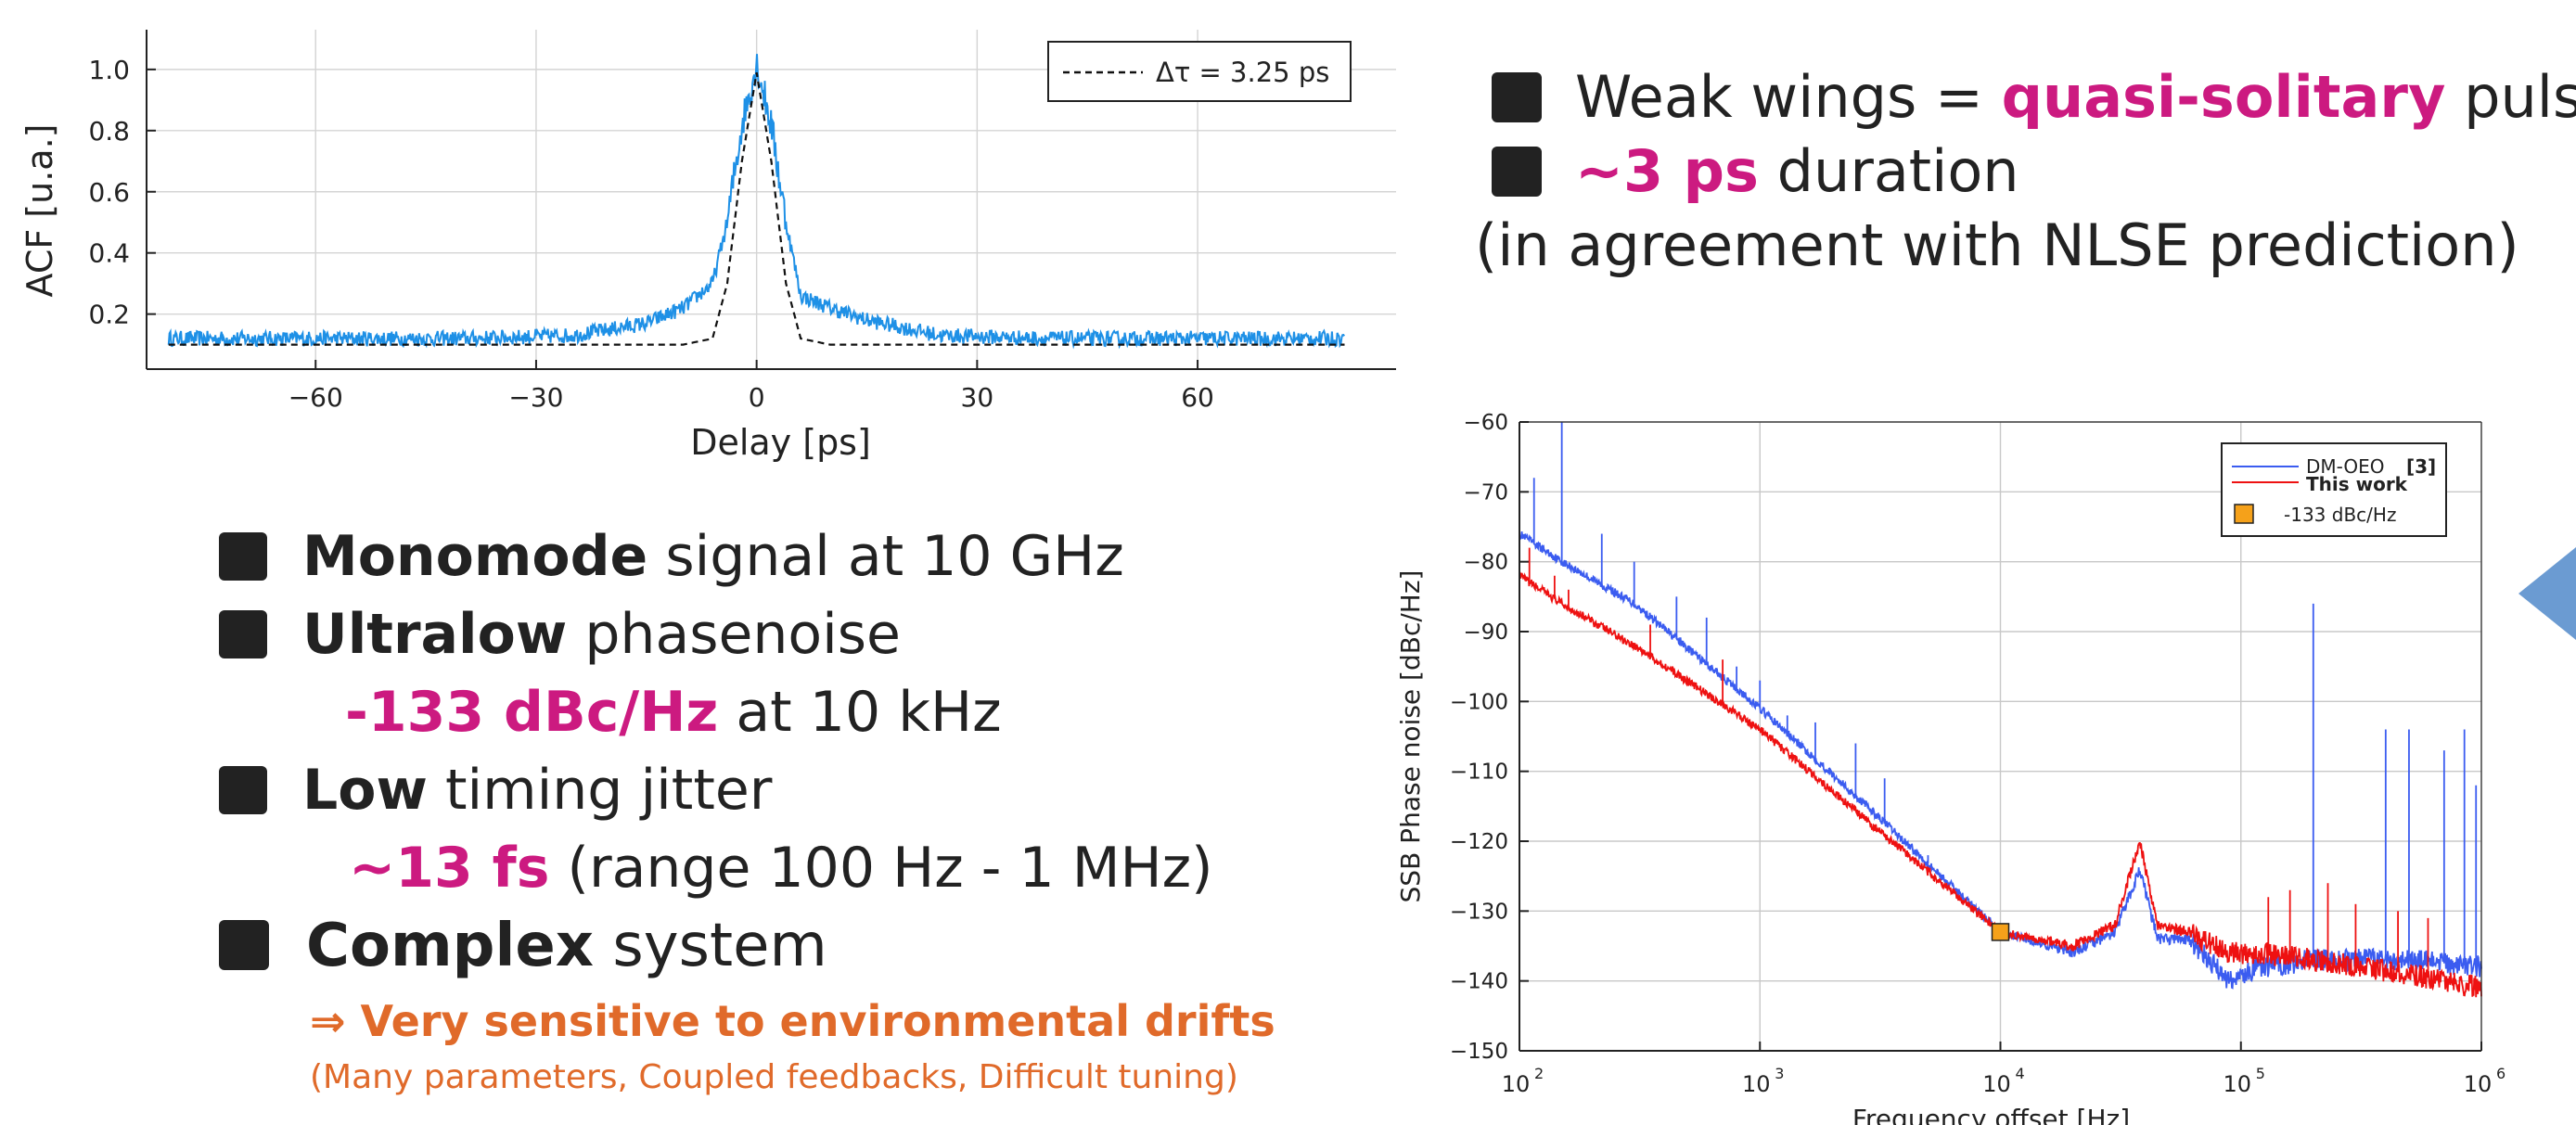 This screenshot has width=2576, height=1125. Describe the element at coordinates (109, 315) in the screenshot. I see `acf-ytick-label: 0.2` at that location.